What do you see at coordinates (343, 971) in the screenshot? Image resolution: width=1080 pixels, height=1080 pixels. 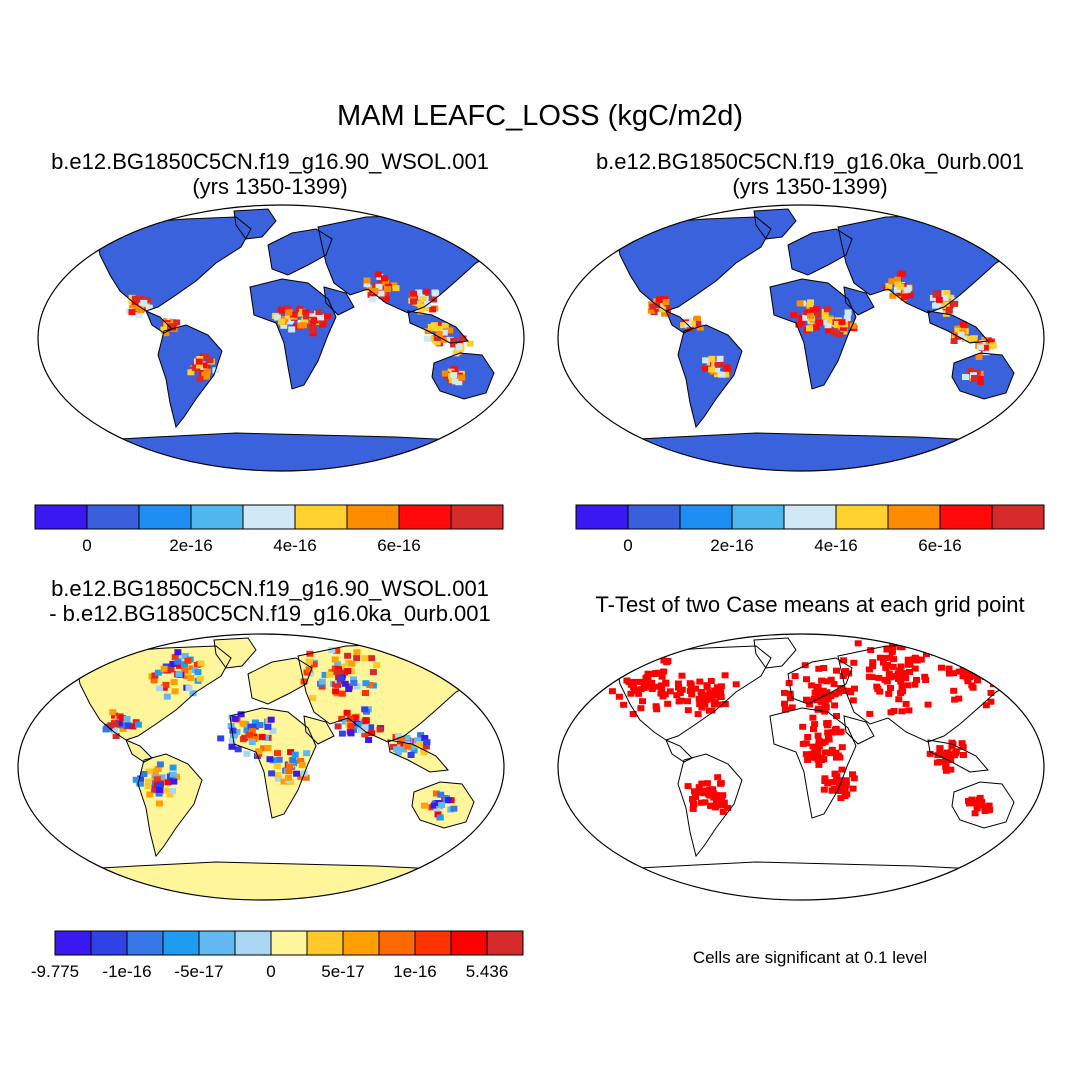 I see `colorbar-tick-label: 5e-17` at bounding box center [343, 971].